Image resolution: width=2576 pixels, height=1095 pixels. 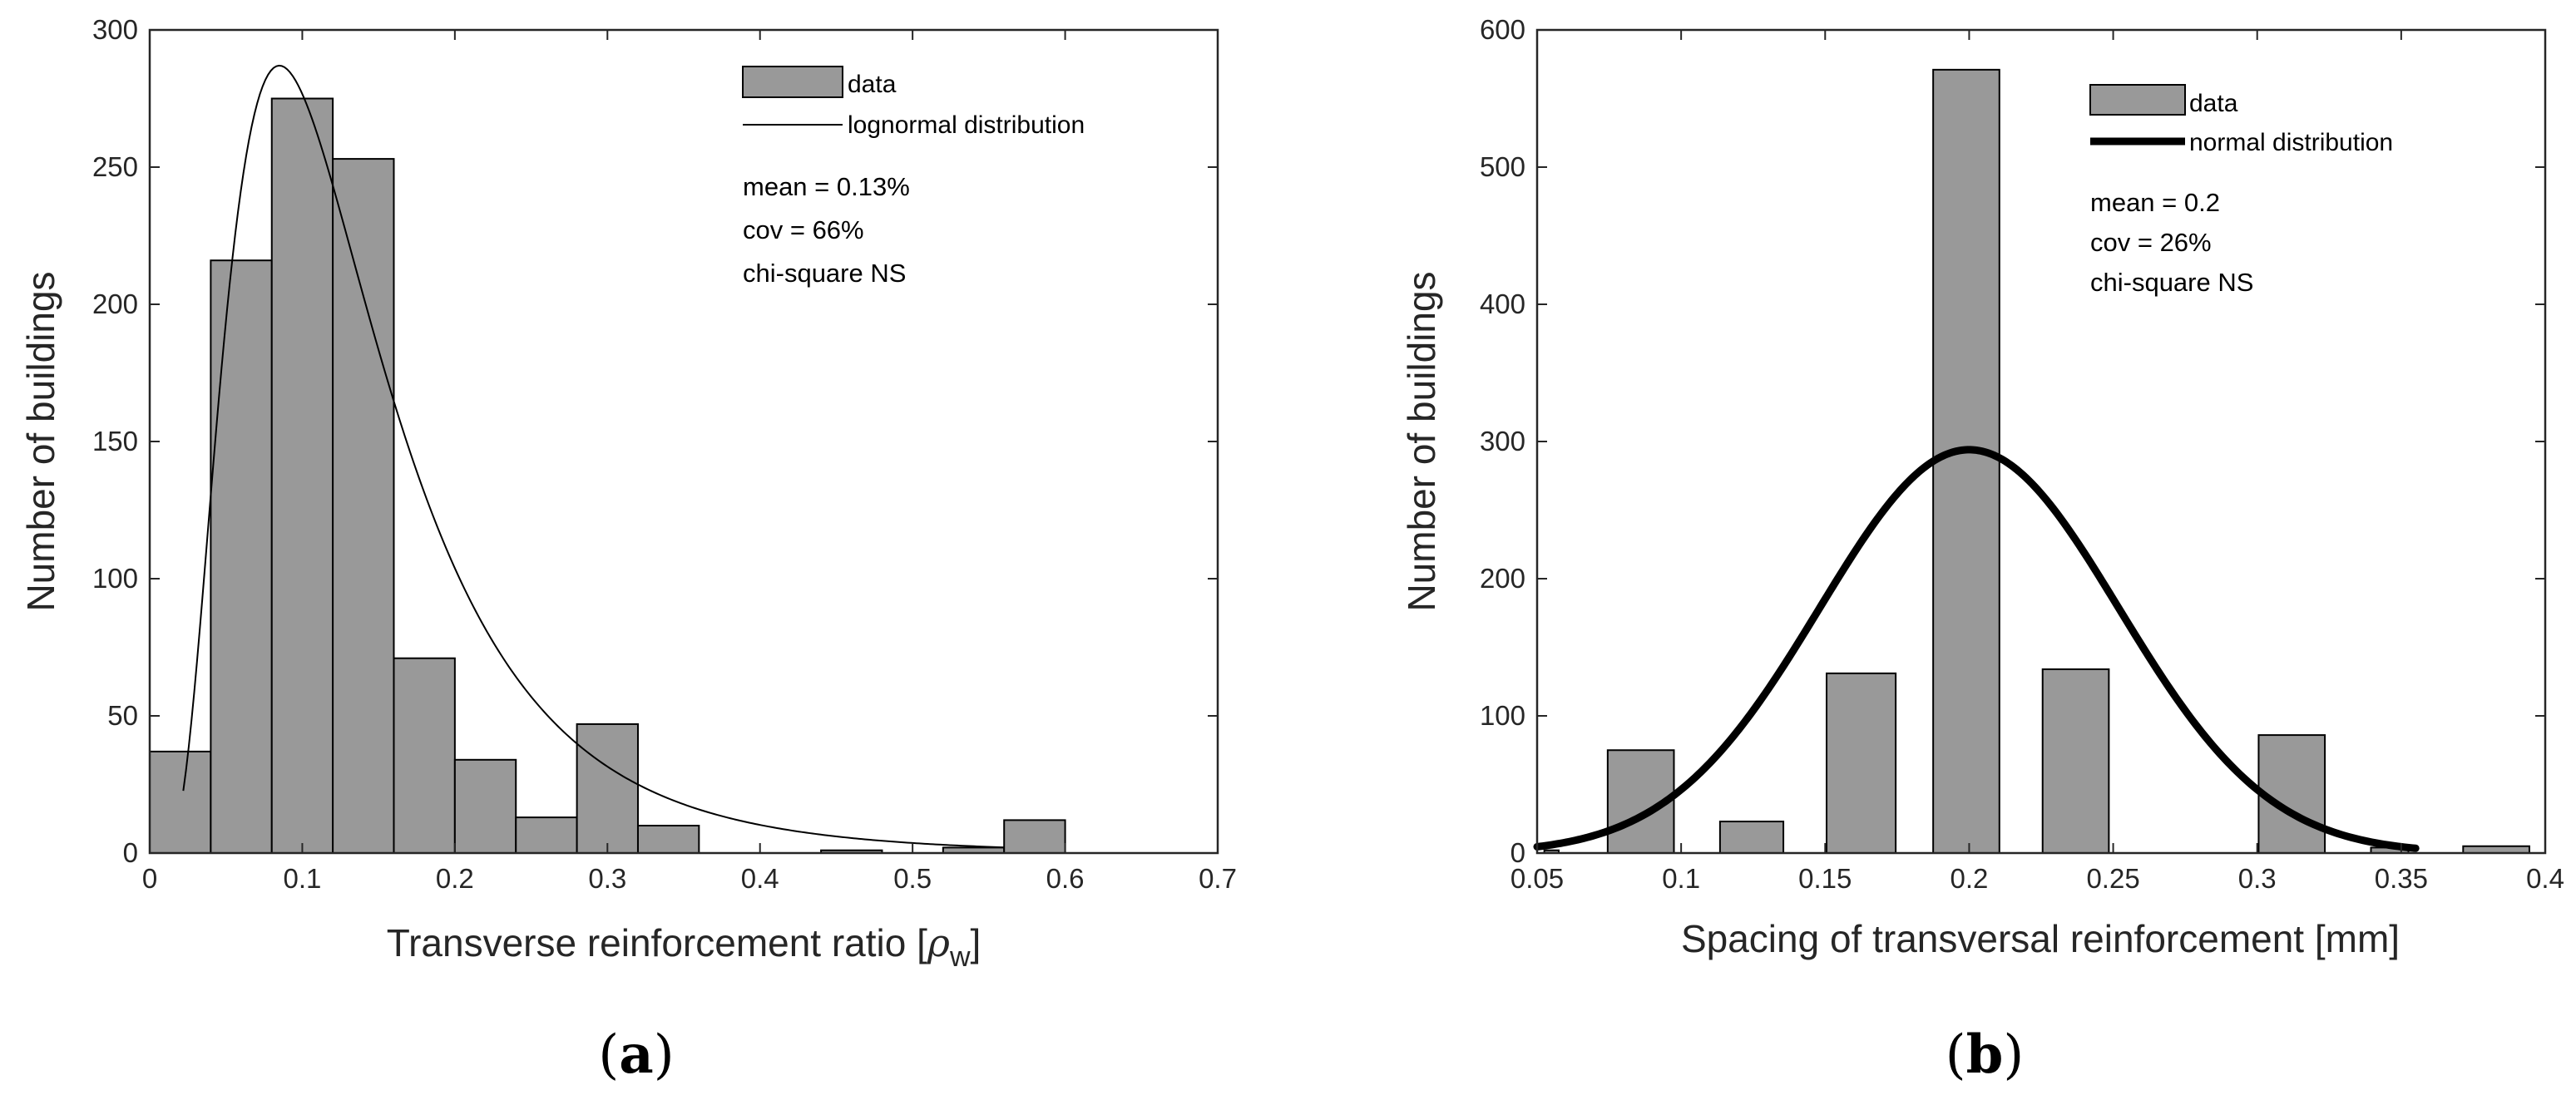 What do you see at coordinates (40, 441) in the screenshot?
I see `y-axis-label-a: Number of buildings` at bounding box center [40, 441].